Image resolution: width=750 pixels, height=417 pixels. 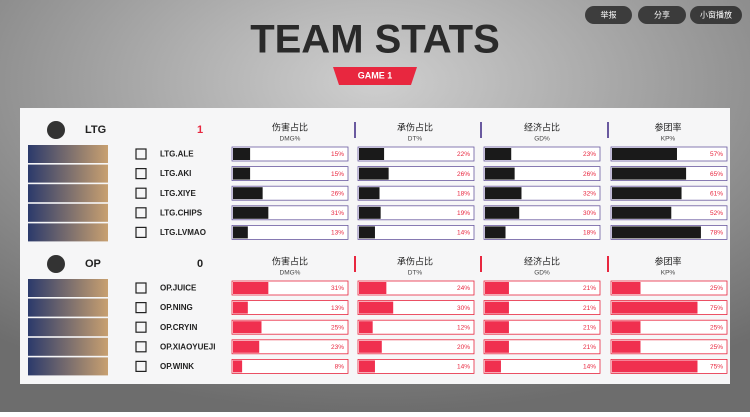 What do you see at coordinates (178, 193) in the screenshot?
I see `player-name: LTG.XIYE` at bounding box center [178, 193].